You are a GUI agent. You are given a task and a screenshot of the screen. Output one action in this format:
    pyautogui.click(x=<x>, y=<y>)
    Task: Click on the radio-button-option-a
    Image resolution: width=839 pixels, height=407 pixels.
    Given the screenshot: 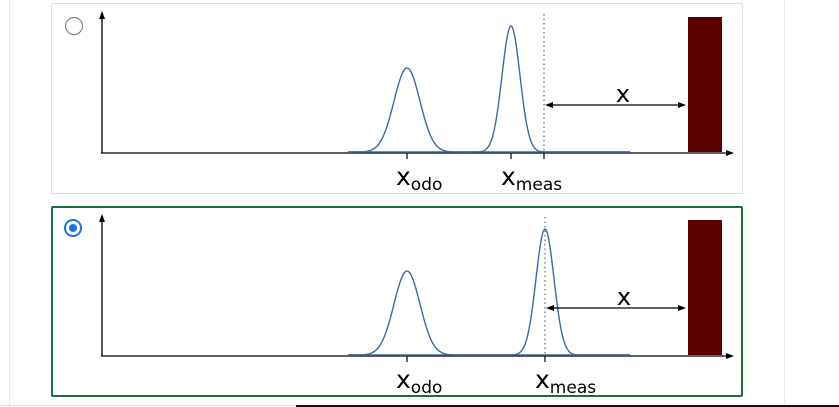 What is the action you would take?
    pyautogui.click(x=74, y=26)
    